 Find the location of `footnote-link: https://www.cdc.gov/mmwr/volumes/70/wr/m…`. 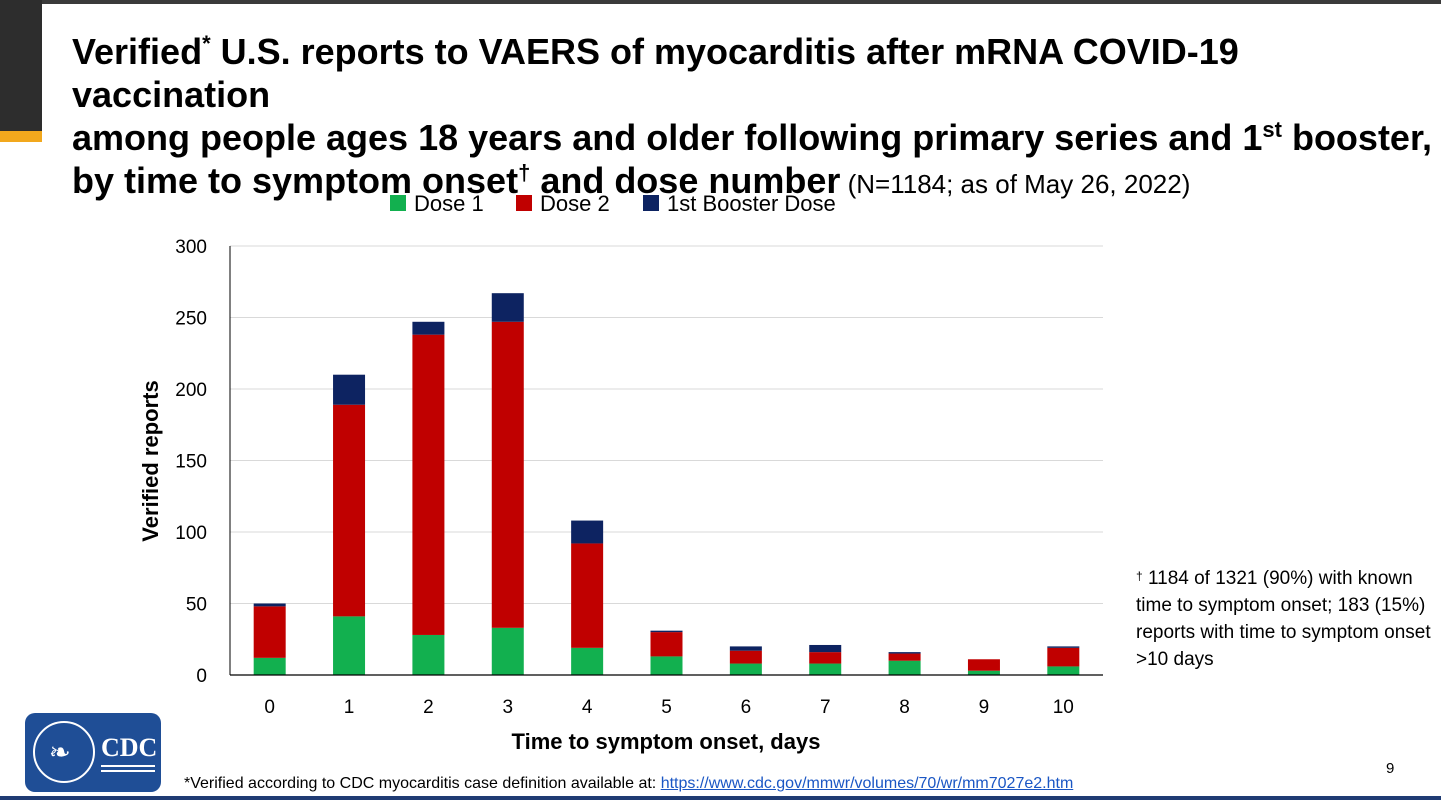

footnote-link: https://www.cdc.gov/mmwr/volumes/70/wr/m… is located at coordinates (867, 783).